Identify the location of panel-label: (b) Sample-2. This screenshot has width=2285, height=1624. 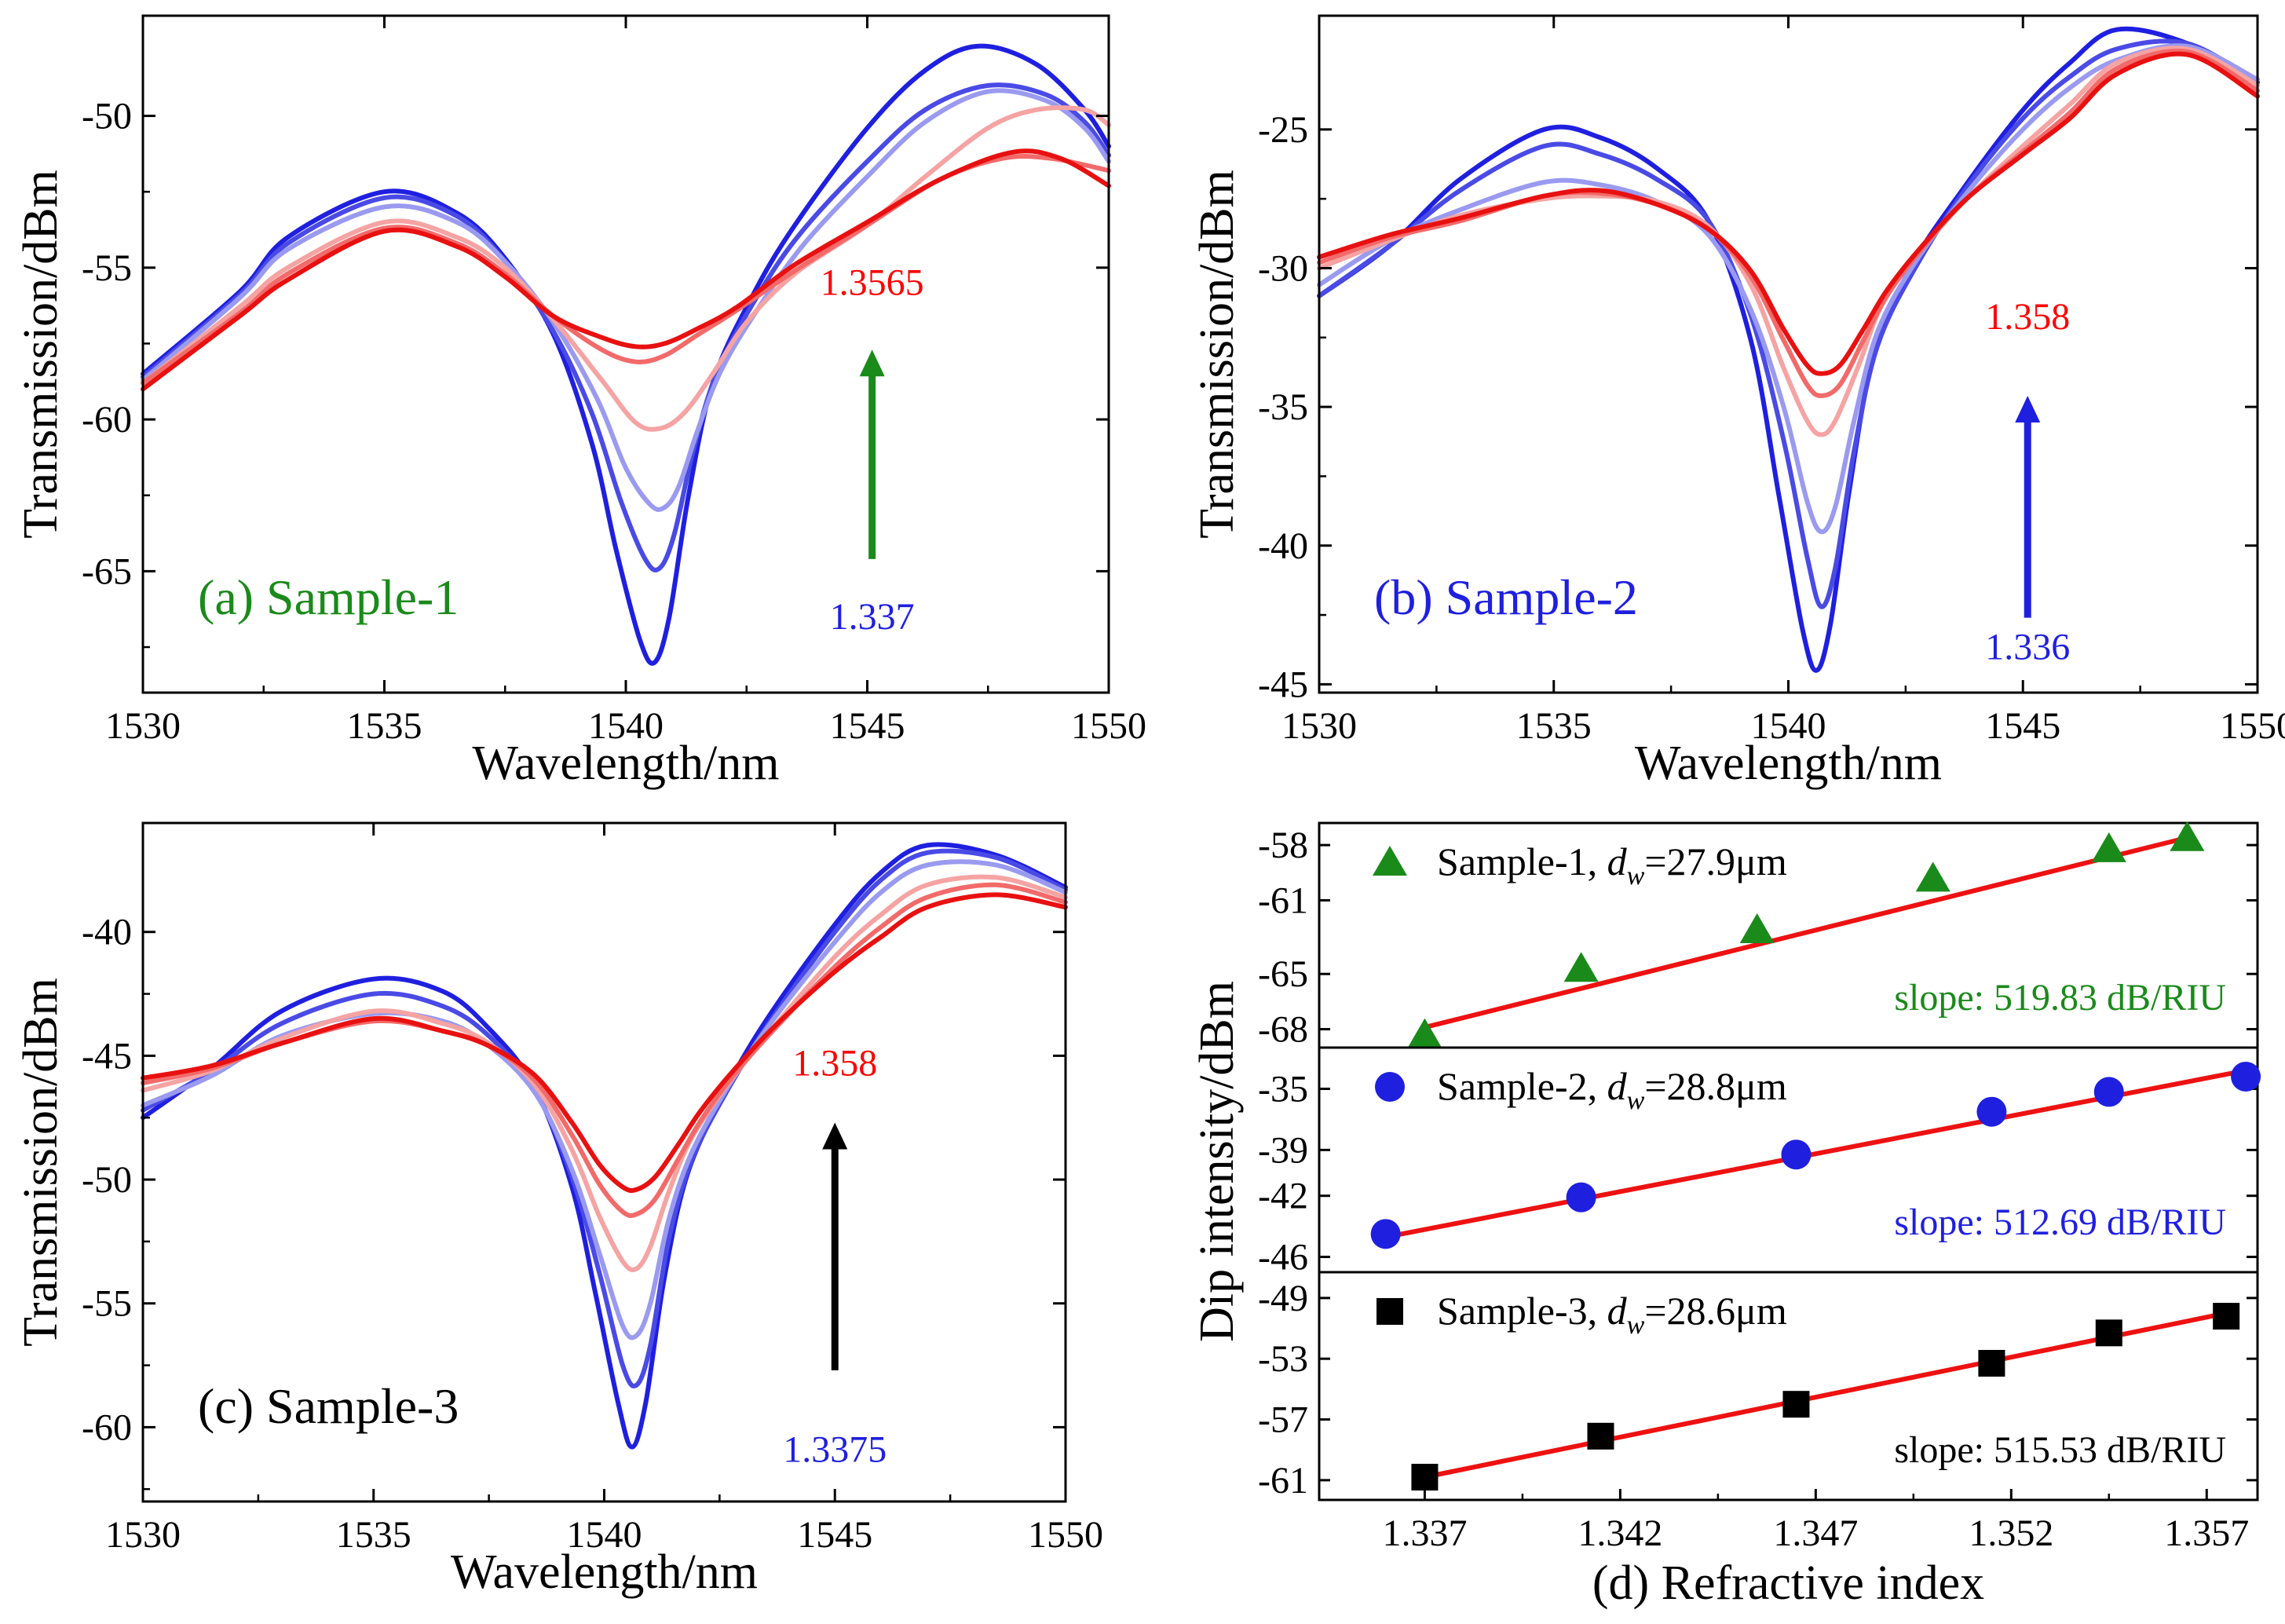
(1506, 597).